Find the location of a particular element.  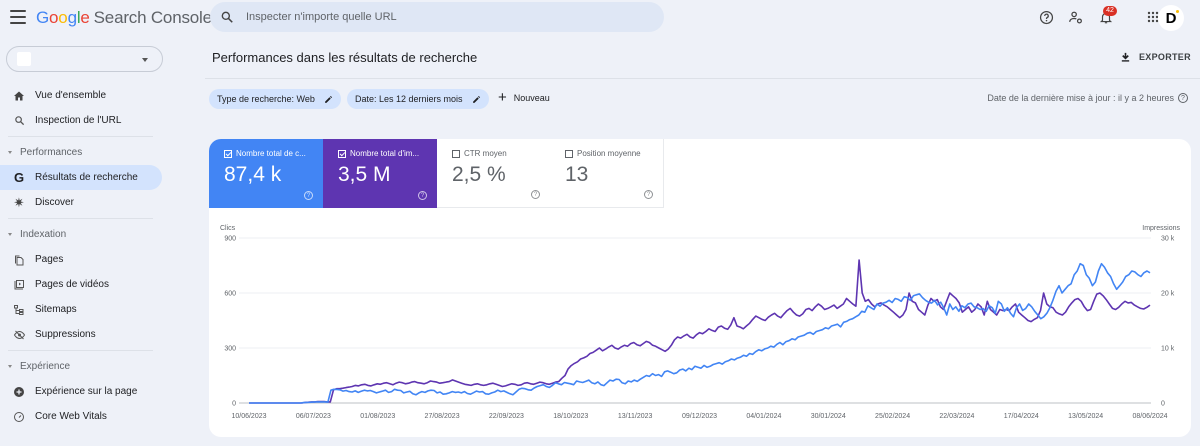

svg-text: 04/01/2024 is located at coordinates (763, 416).